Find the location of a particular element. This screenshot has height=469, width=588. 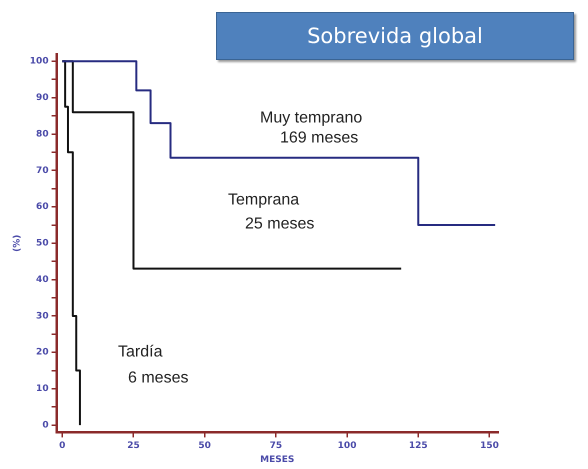

y-tick-label: 10 is located at coordinates (42, 389).